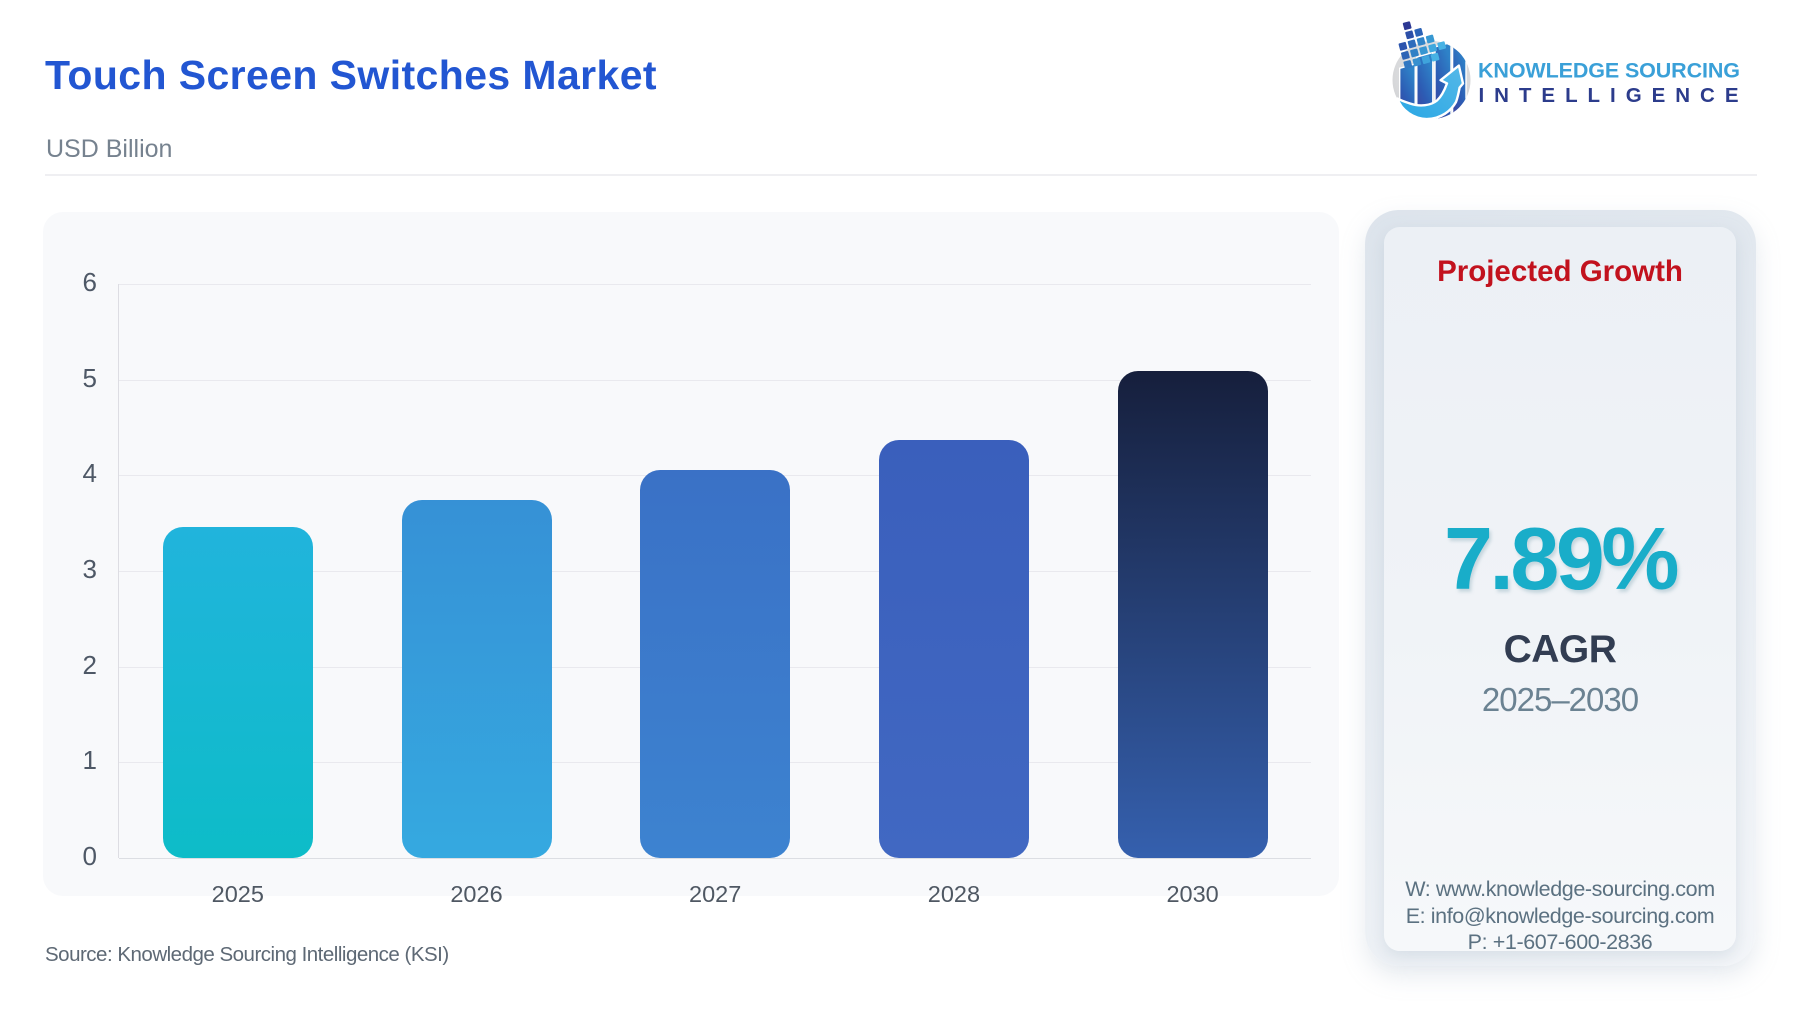 This screenshot has width=1800, height=1012. I want to click on svg-text: KNOWLEDGE SOURCING, so click(1609, 71).